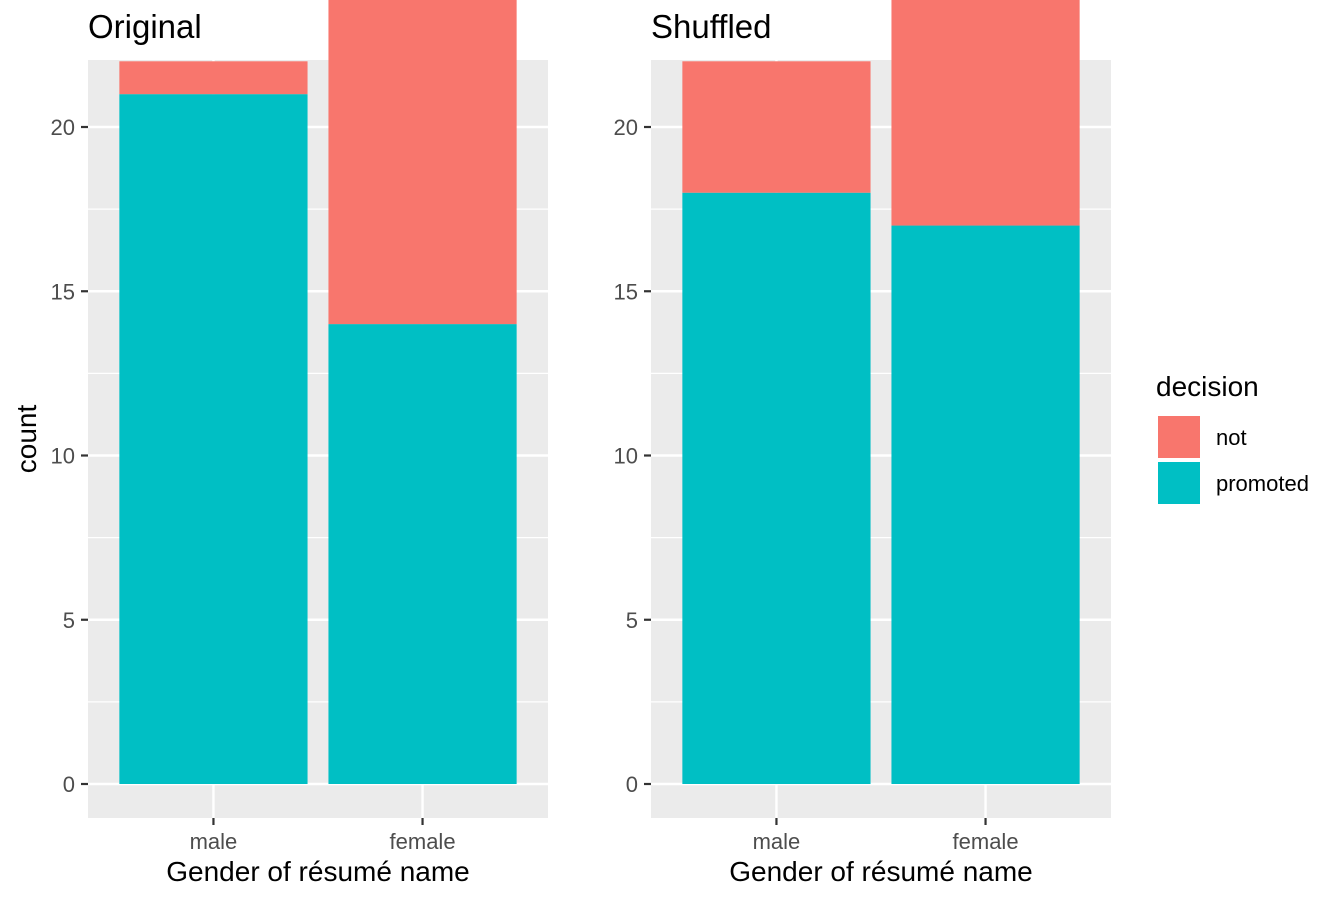  Describe the element at coordinates (26, 439) in the screenshot. I see `y-axis-title: count` at that location.